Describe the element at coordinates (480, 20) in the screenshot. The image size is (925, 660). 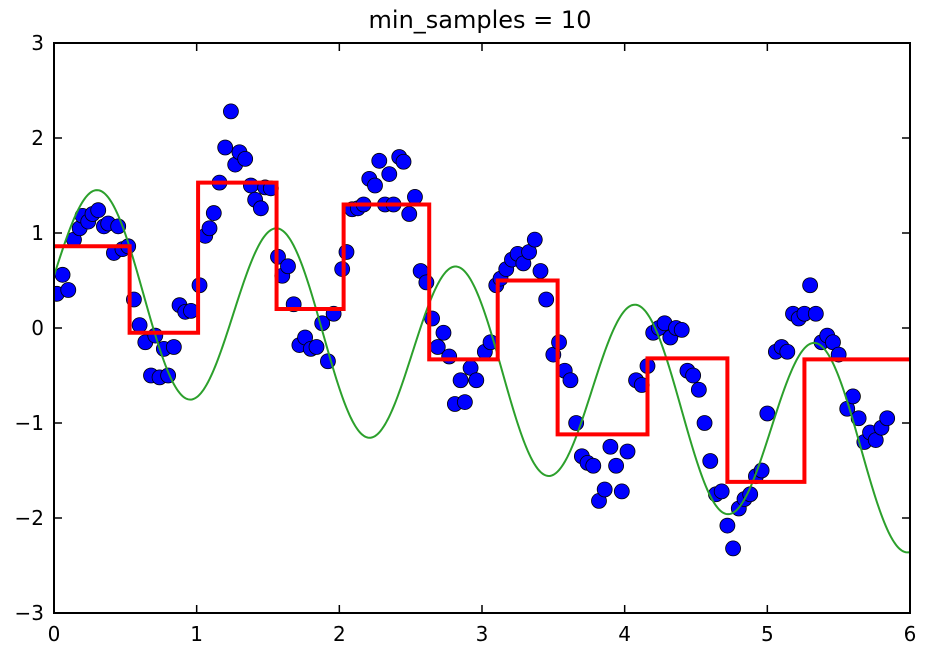
I see `chart-title: min_samples = 10` at that location.